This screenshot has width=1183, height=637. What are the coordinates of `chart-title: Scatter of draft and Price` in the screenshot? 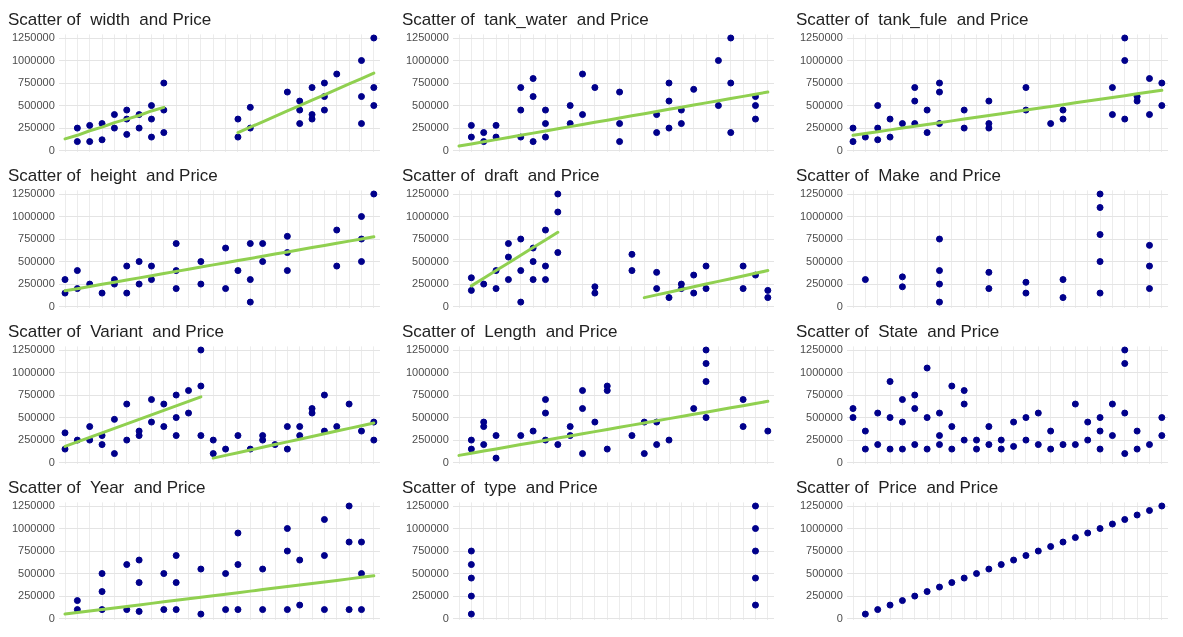 It's located at (501, 175).